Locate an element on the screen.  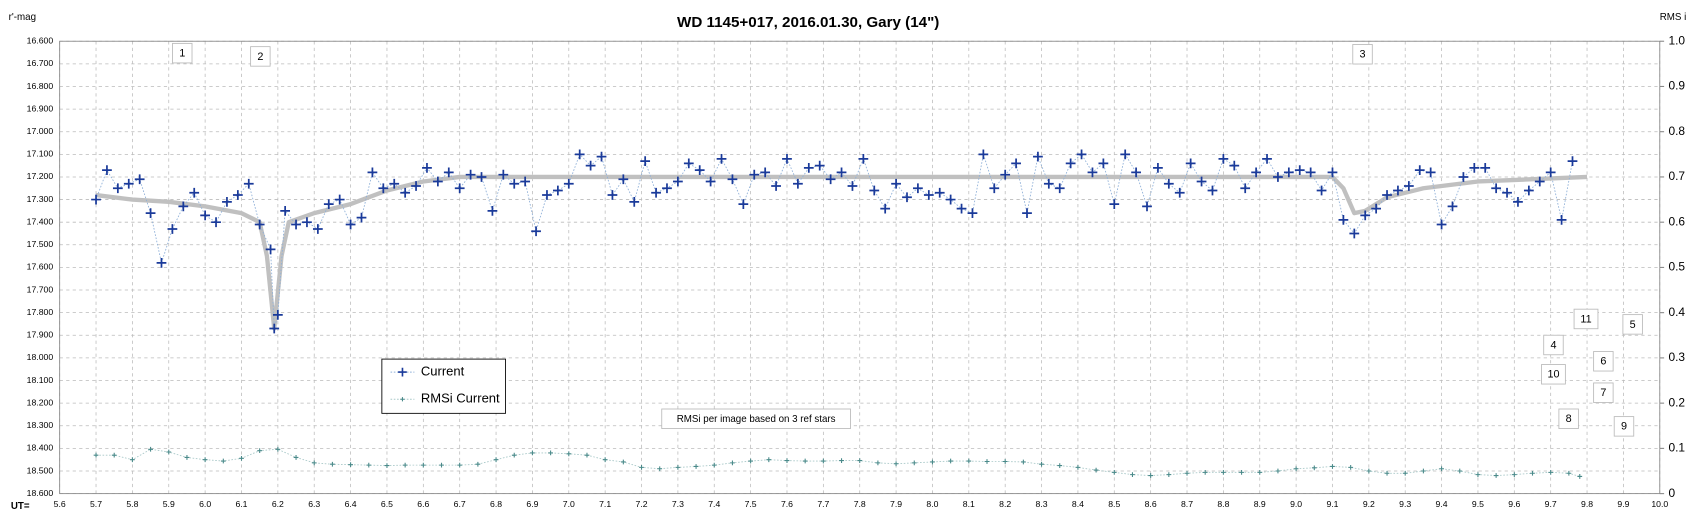
x-tick-label: 9.1 is located at coordinates (1332, 504).